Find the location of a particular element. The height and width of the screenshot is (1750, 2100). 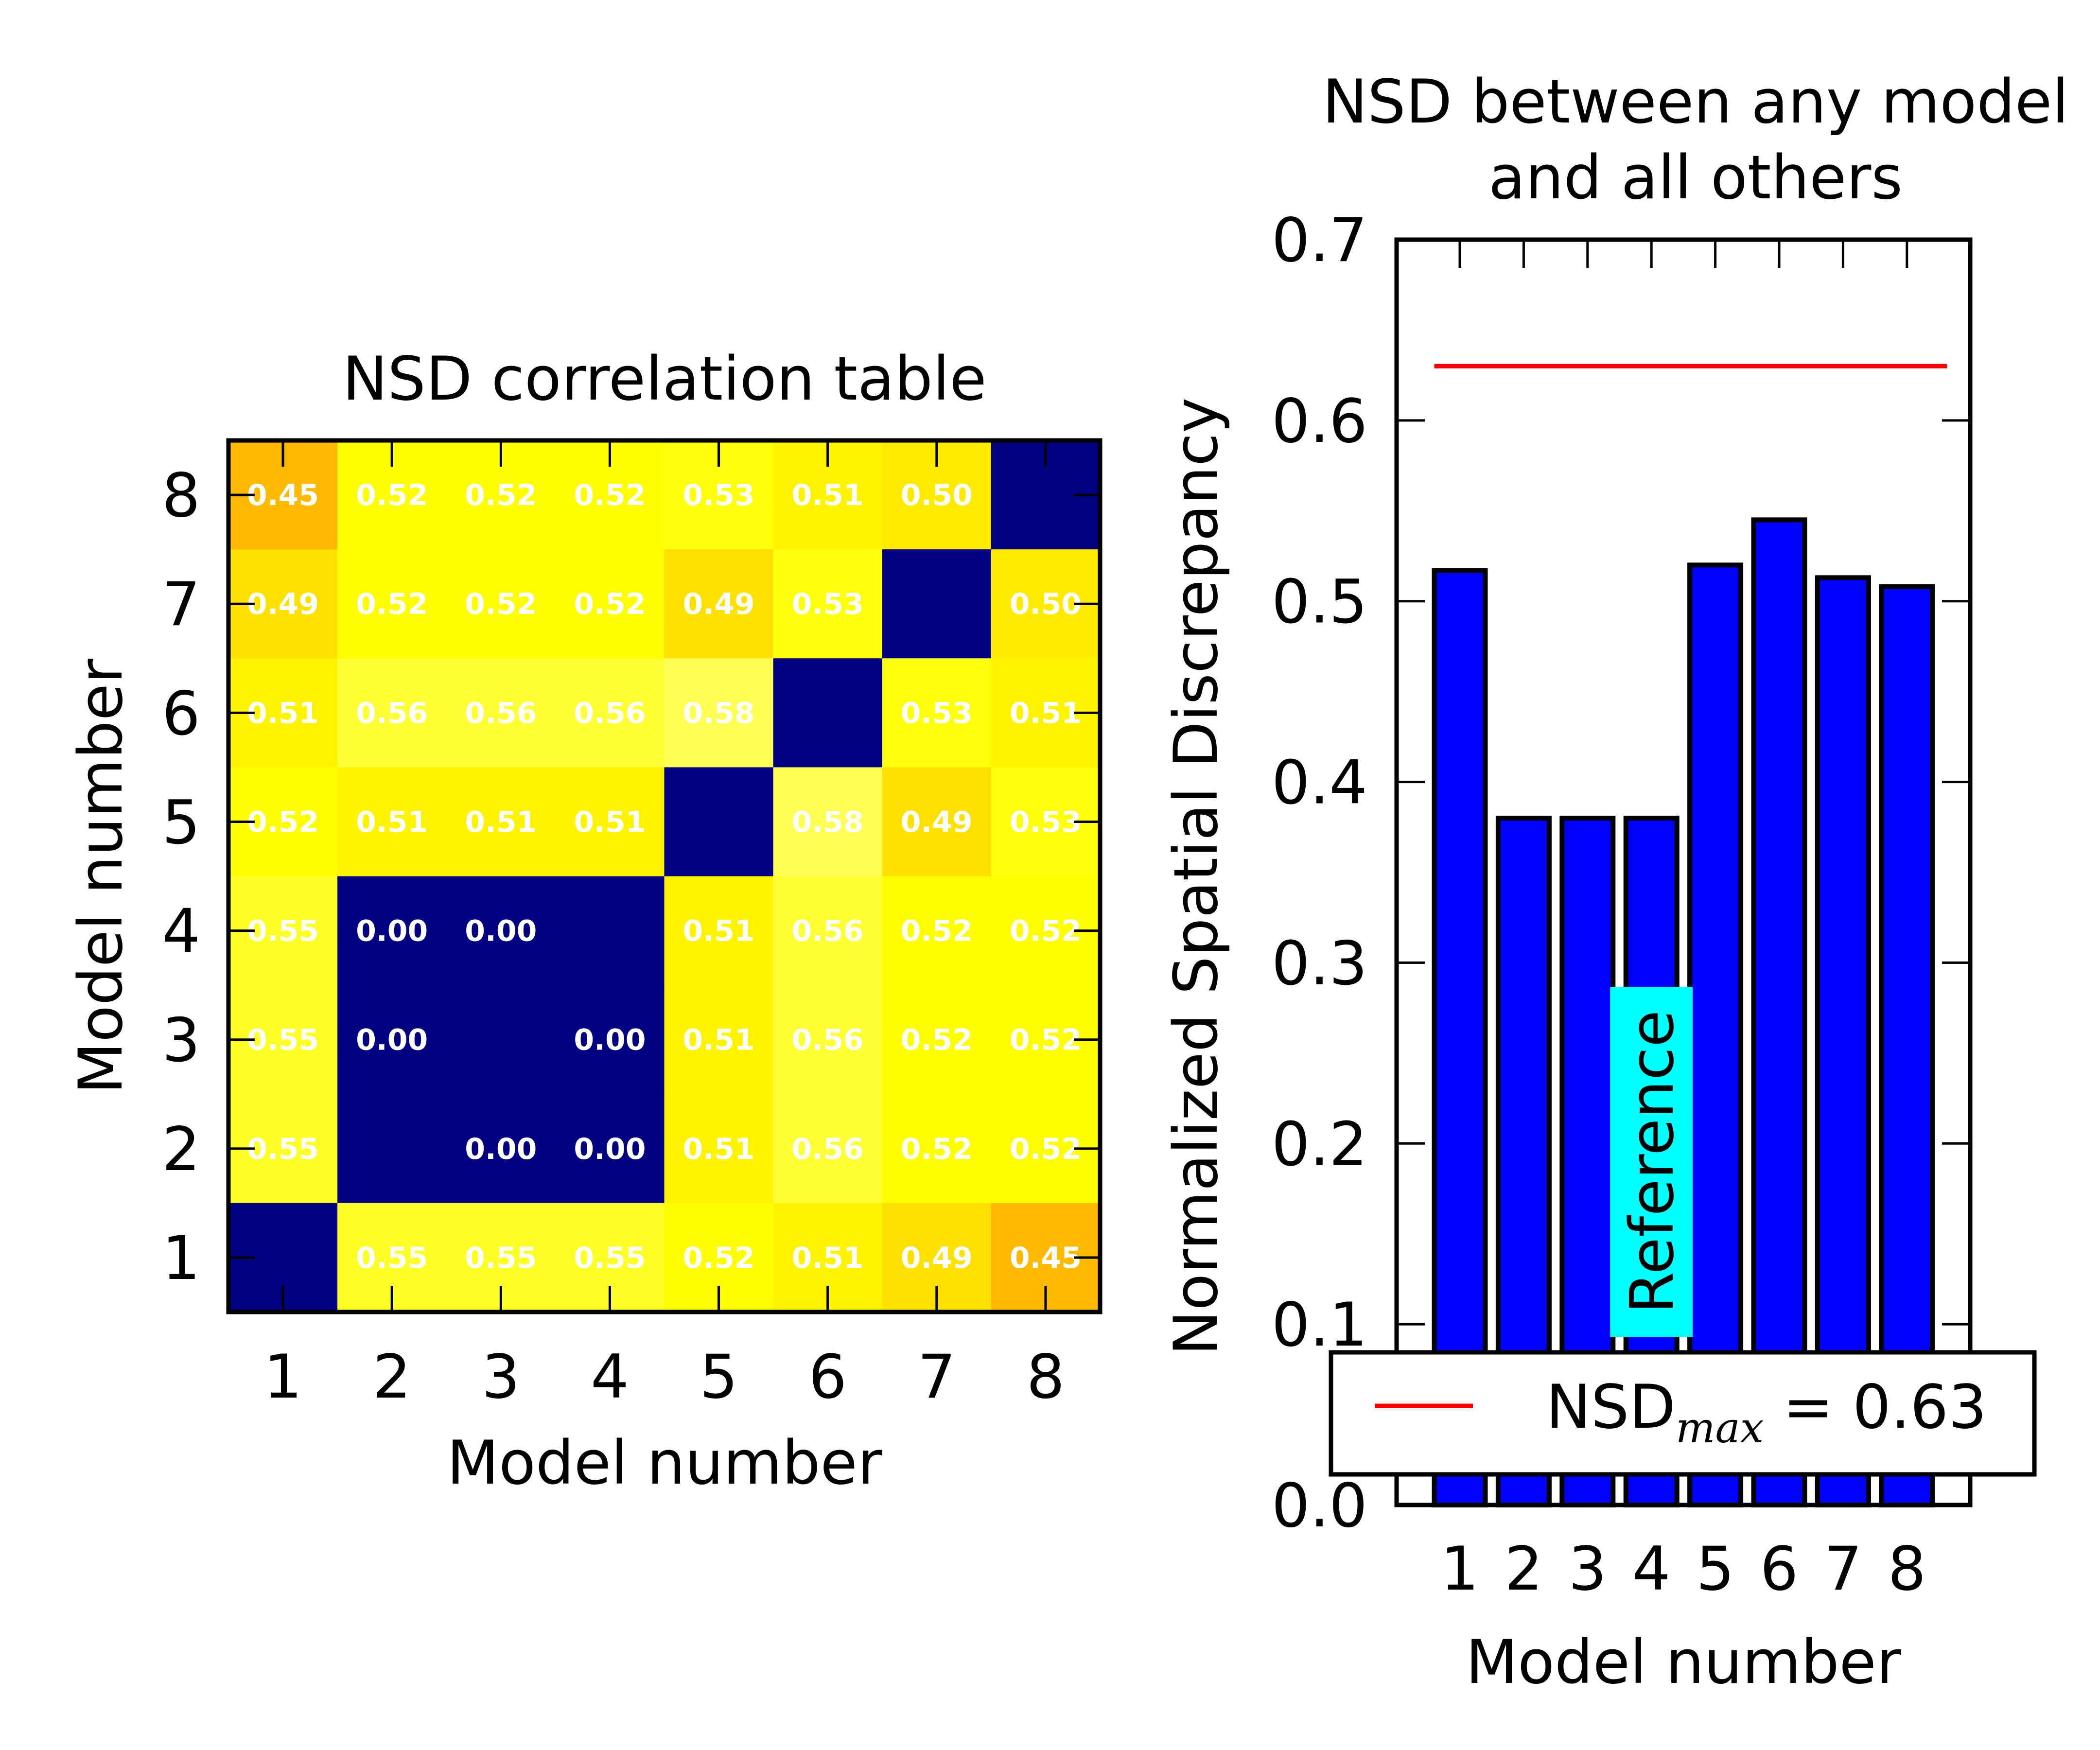

heatmap-ylabel: Model number is located at coordinates (101, 876).